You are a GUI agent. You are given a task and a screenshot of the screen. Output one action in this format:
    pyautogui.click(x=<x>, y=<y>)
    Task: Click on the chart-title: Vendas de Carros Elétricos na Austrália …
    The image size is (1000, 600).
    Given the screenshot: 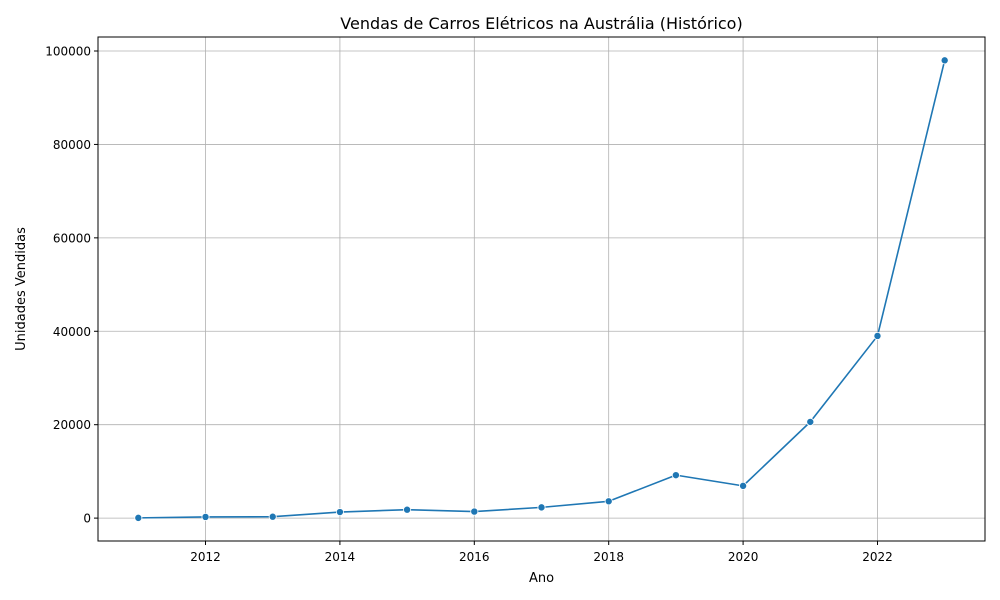 What is the action you would take?
    pyautogui.click(x=541, y=23)
    